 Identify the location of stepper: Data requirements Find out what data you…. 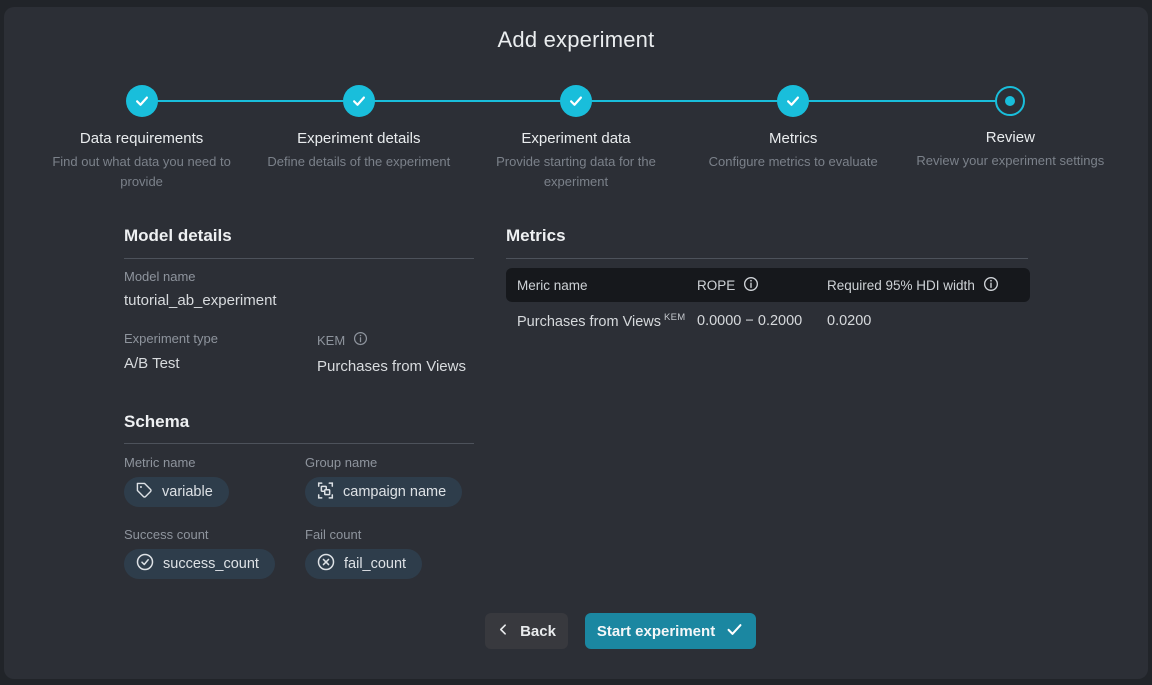
(576, 138).